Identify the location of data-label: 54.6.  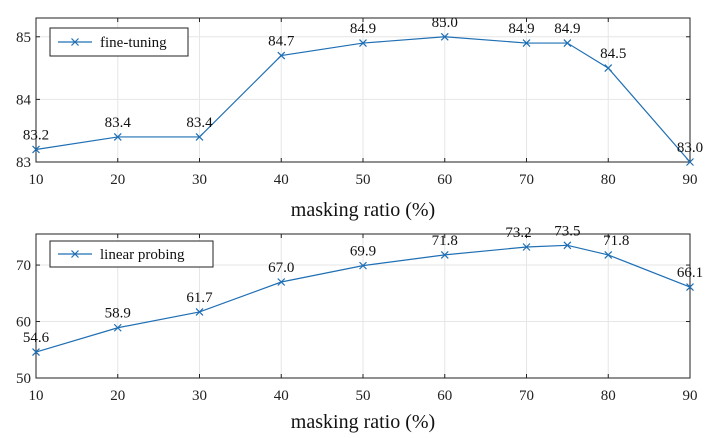
(36, 338).